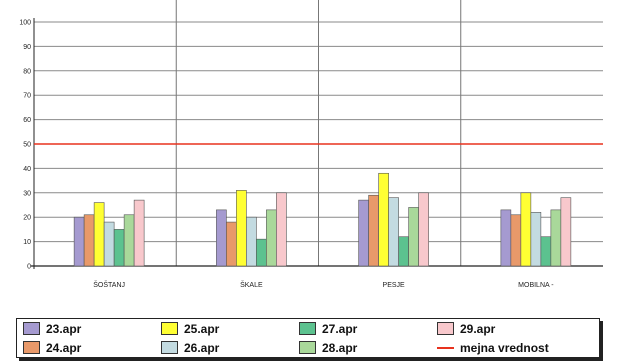 Image resolution: width=617 pixels, height=364 pixels. What do you see at coordinates (504, 347) in the screenshot?
I see `legend-label: mejna vrednost` at bounding box center [504, 347].